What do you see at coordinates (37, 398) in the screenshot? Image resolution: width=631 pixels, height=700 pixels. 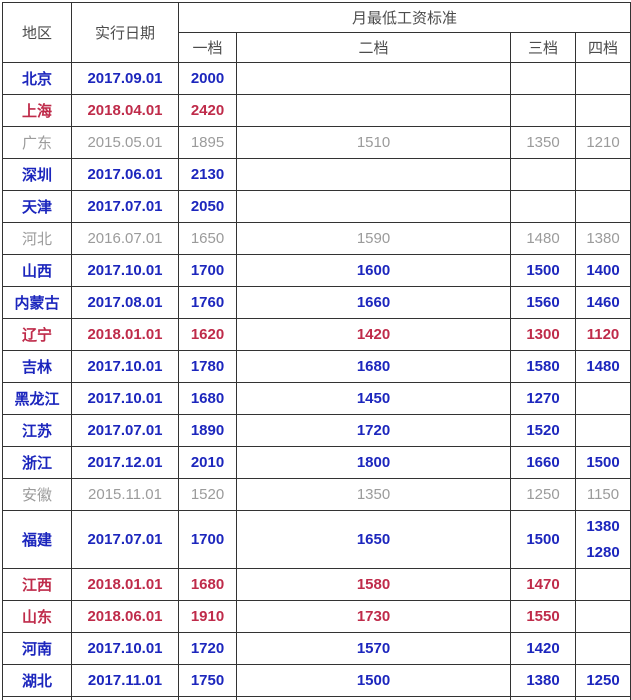 I see `region-cell: 黑龙江` at bounding box center [37, 398].